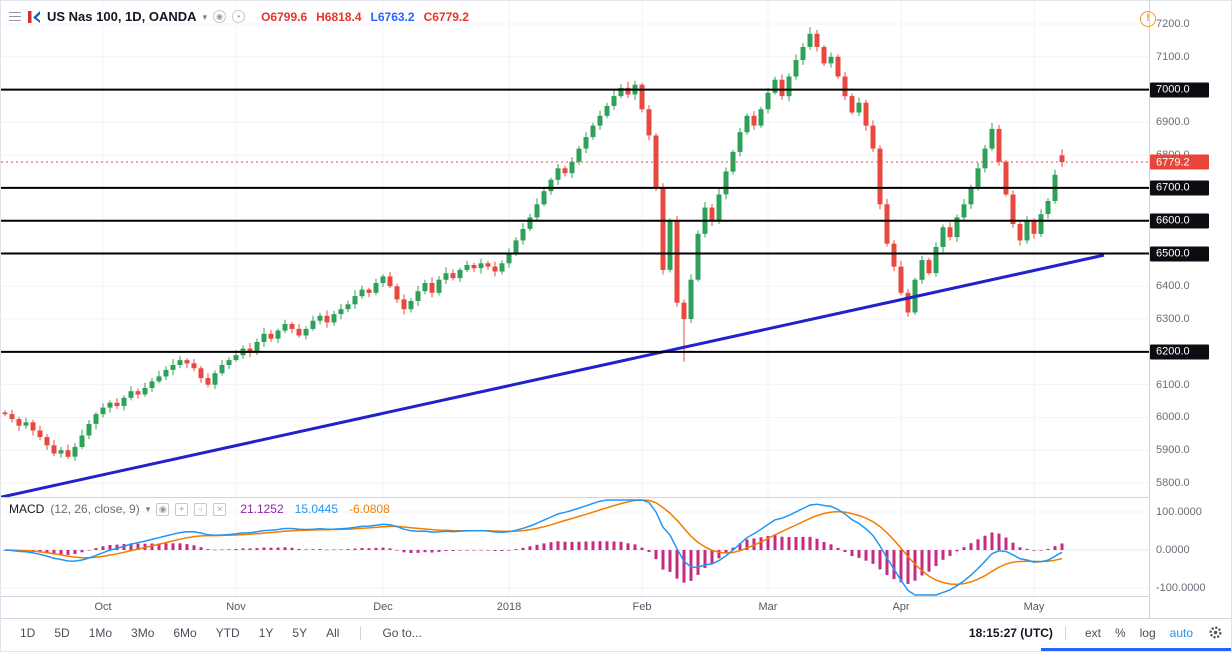  What do you see at coordinates (616, 497) in the screenshot?
I see `pane-resize-handle` at bounding box center [616, 497].